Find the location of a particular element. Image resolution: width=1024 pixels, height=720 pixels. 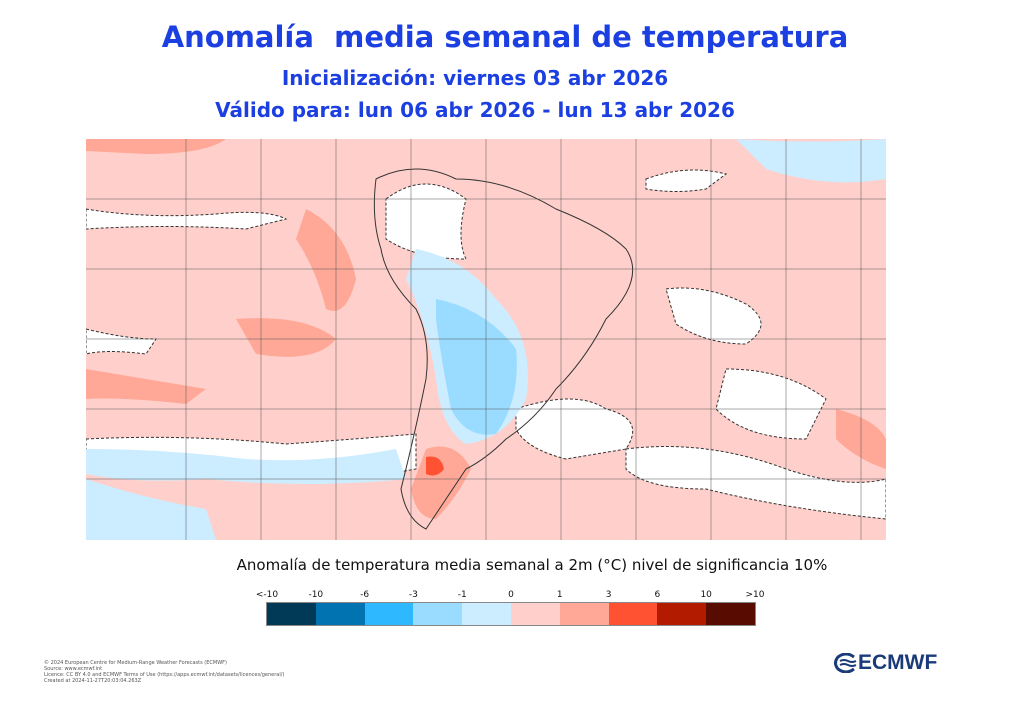

ecmwf-logo-icon is located at coordinates (845, 663).